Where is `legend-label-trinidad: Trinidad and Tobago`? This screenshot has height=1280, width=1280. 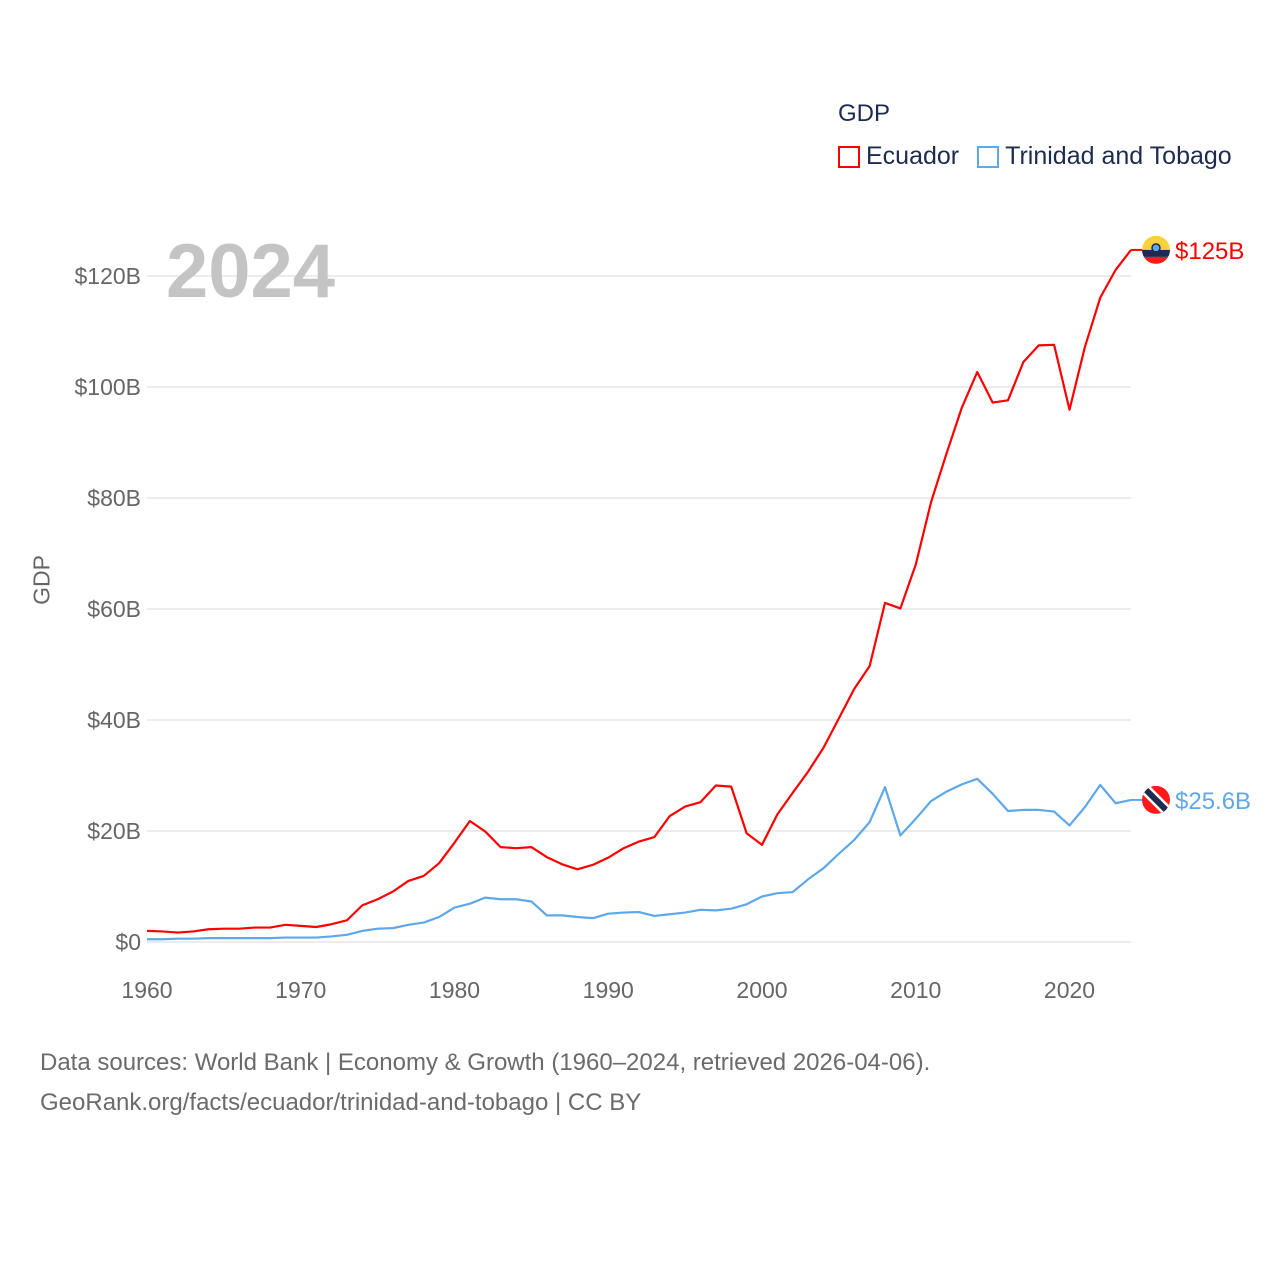 legend-label-trinidad: Trinidad and Tobago is located at coordinates (1118, 156).